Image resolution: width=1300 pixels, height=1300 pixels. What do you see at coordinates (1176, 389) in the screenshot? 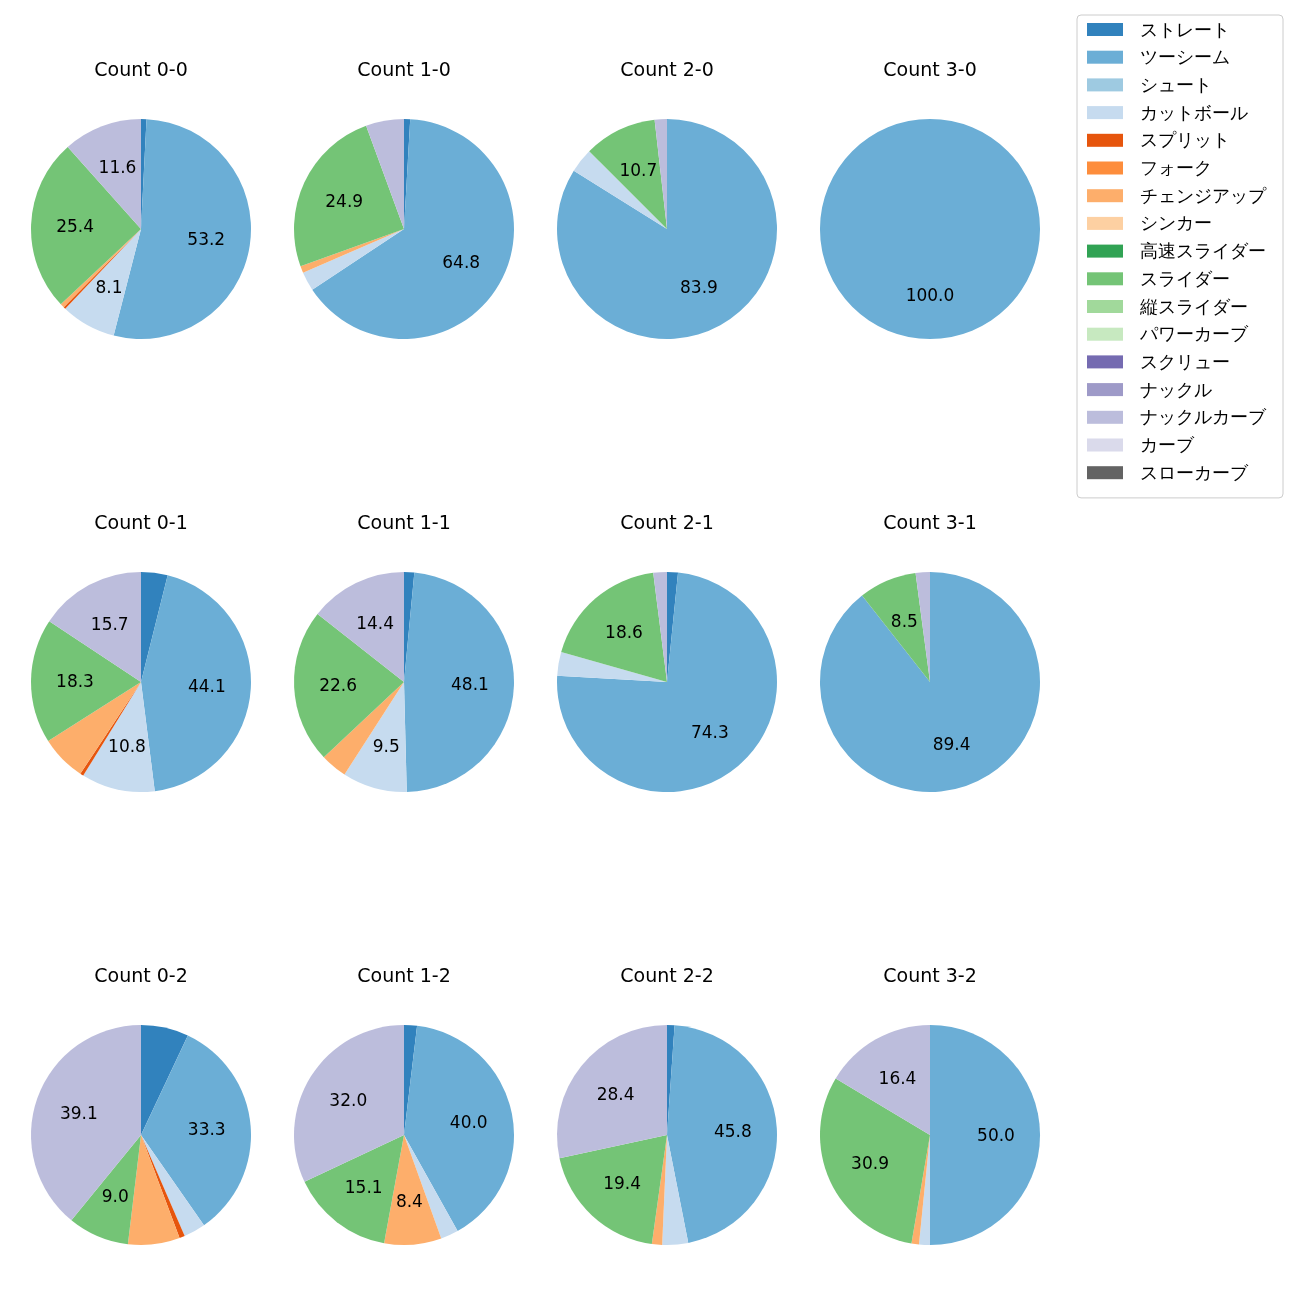
I see `legend-label: ナックル` at bounding box center [1176, 389].